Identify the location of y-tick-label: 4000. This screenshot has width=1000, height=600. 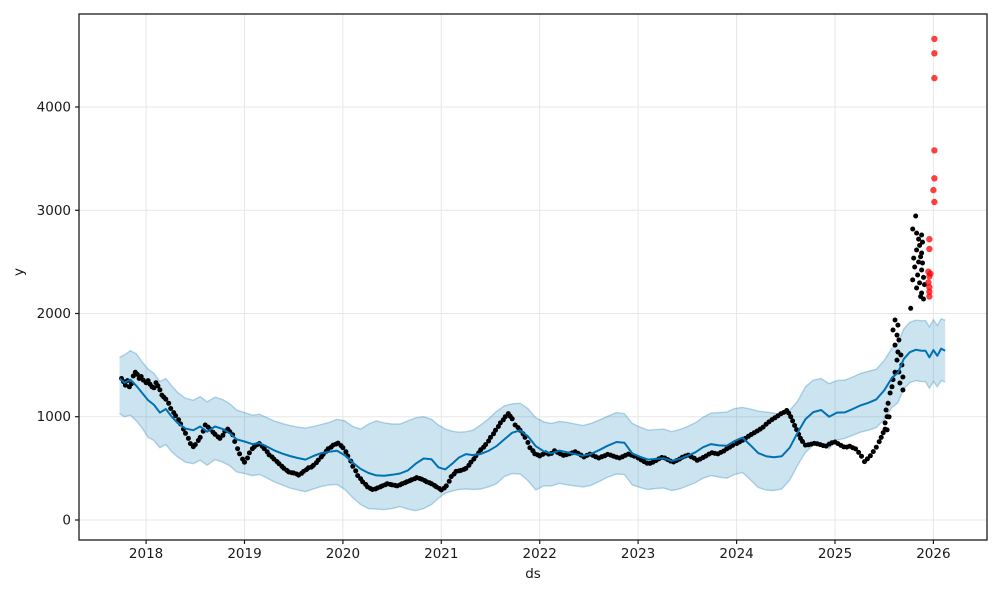
(54, 108).